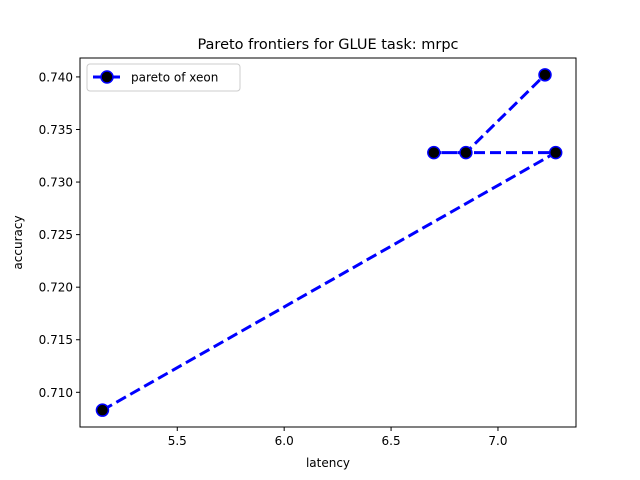 The height and width of the screenshot is (480, 640). I want to click on y-axis-label: accuracy, so click(18, 242).